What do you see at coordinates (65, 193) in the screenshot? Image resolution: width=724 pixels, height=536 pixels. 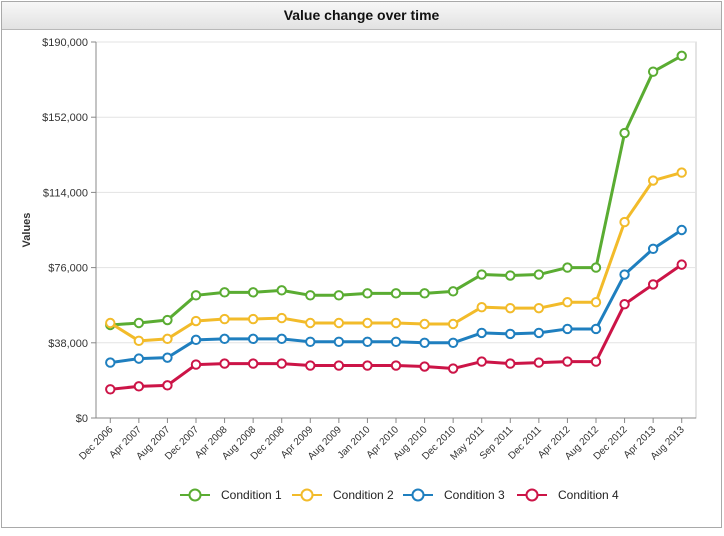 I see `y-tick-label: $114,000` at bounding box center [65, 193].